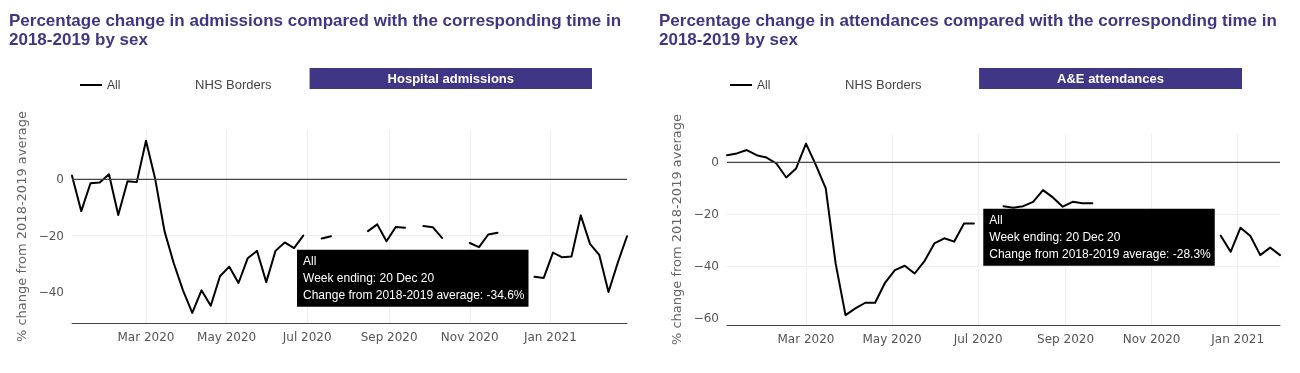  Describe the element at coordinates (1100, 237) in the screenshot. I see `annotation: All Week ending: 20 Dec 20 Change from 2018-2019 average: -28.3%` at that location.